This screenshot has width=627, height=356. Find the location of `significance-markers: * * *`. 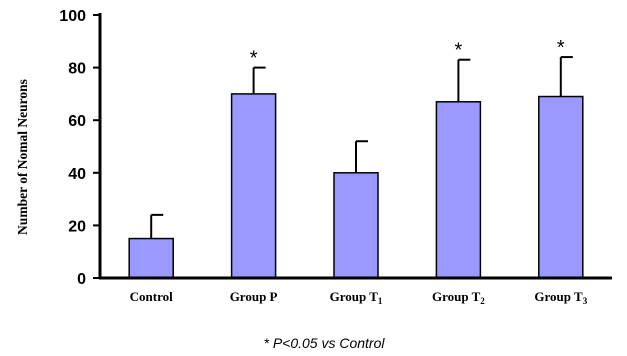

significance-markers: * * * is located at coordinates (407, 53).